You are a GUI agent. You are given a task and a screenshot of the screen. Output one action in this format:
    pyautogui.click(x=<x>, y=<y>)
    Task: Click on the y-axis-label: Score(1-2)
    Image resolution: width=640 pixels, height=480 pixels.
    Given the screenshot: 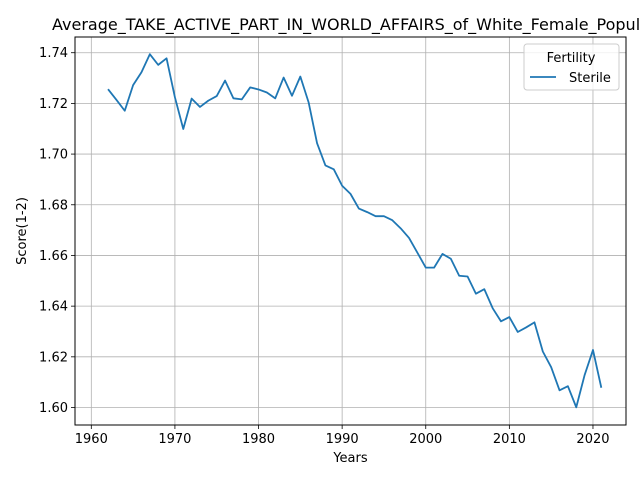 What is the action you would take?
    pyautogui.click(x=22, y=231)
    